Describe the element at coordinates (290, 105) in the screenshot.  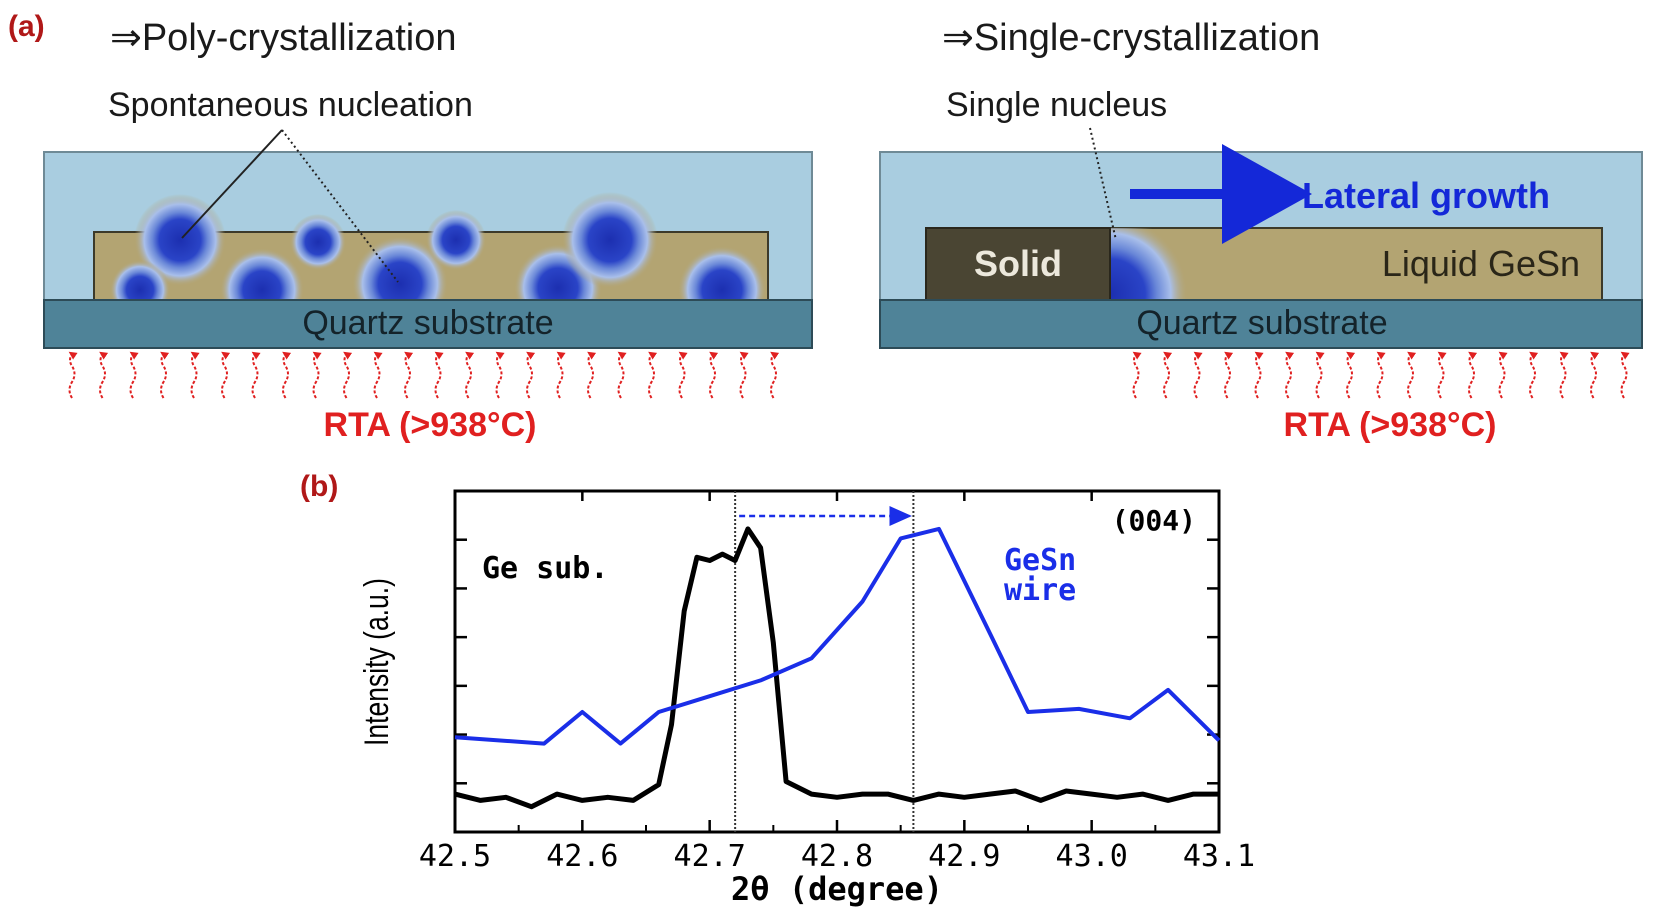
I see `spontaneous-nucleation-label: Spontaneous nucleation` at that location.